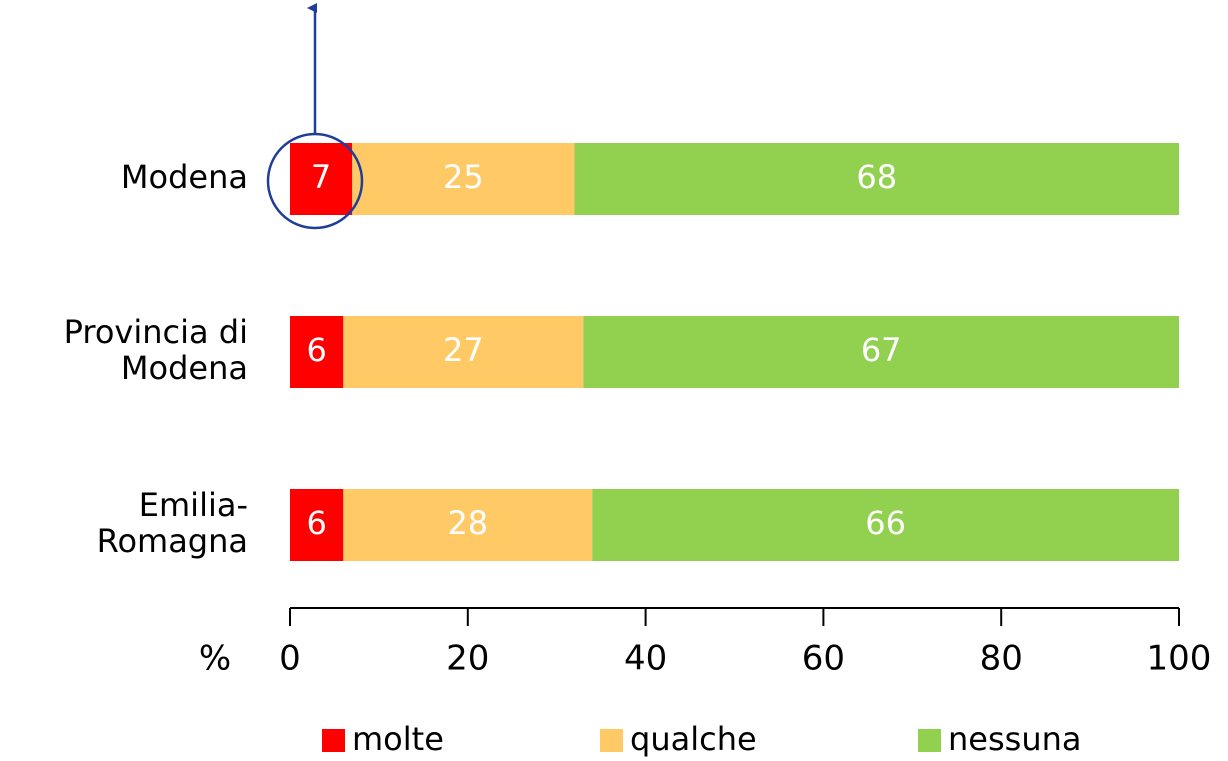 The image size is (1228, 761). I want to click on value-label: 28, so click(467, 523).